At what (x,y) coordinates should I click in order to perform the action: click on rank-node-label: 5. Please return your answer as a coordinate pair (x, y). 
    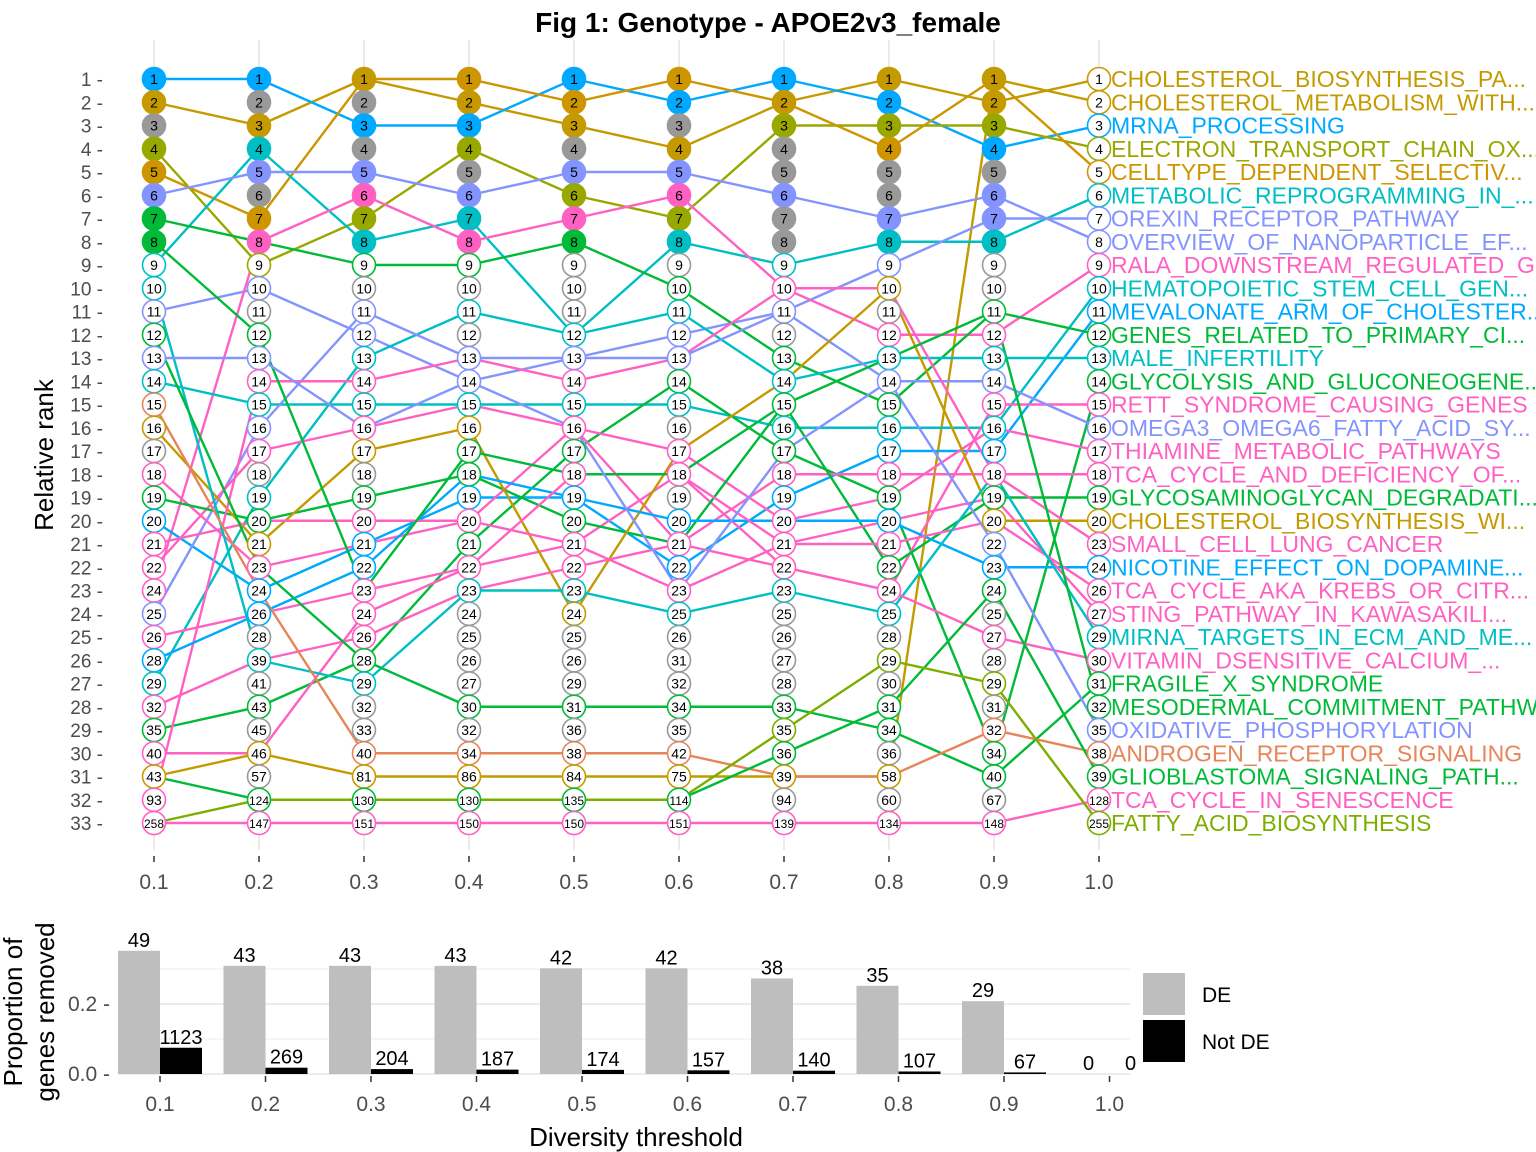
    Looking at the image, I should click on (574, 172).